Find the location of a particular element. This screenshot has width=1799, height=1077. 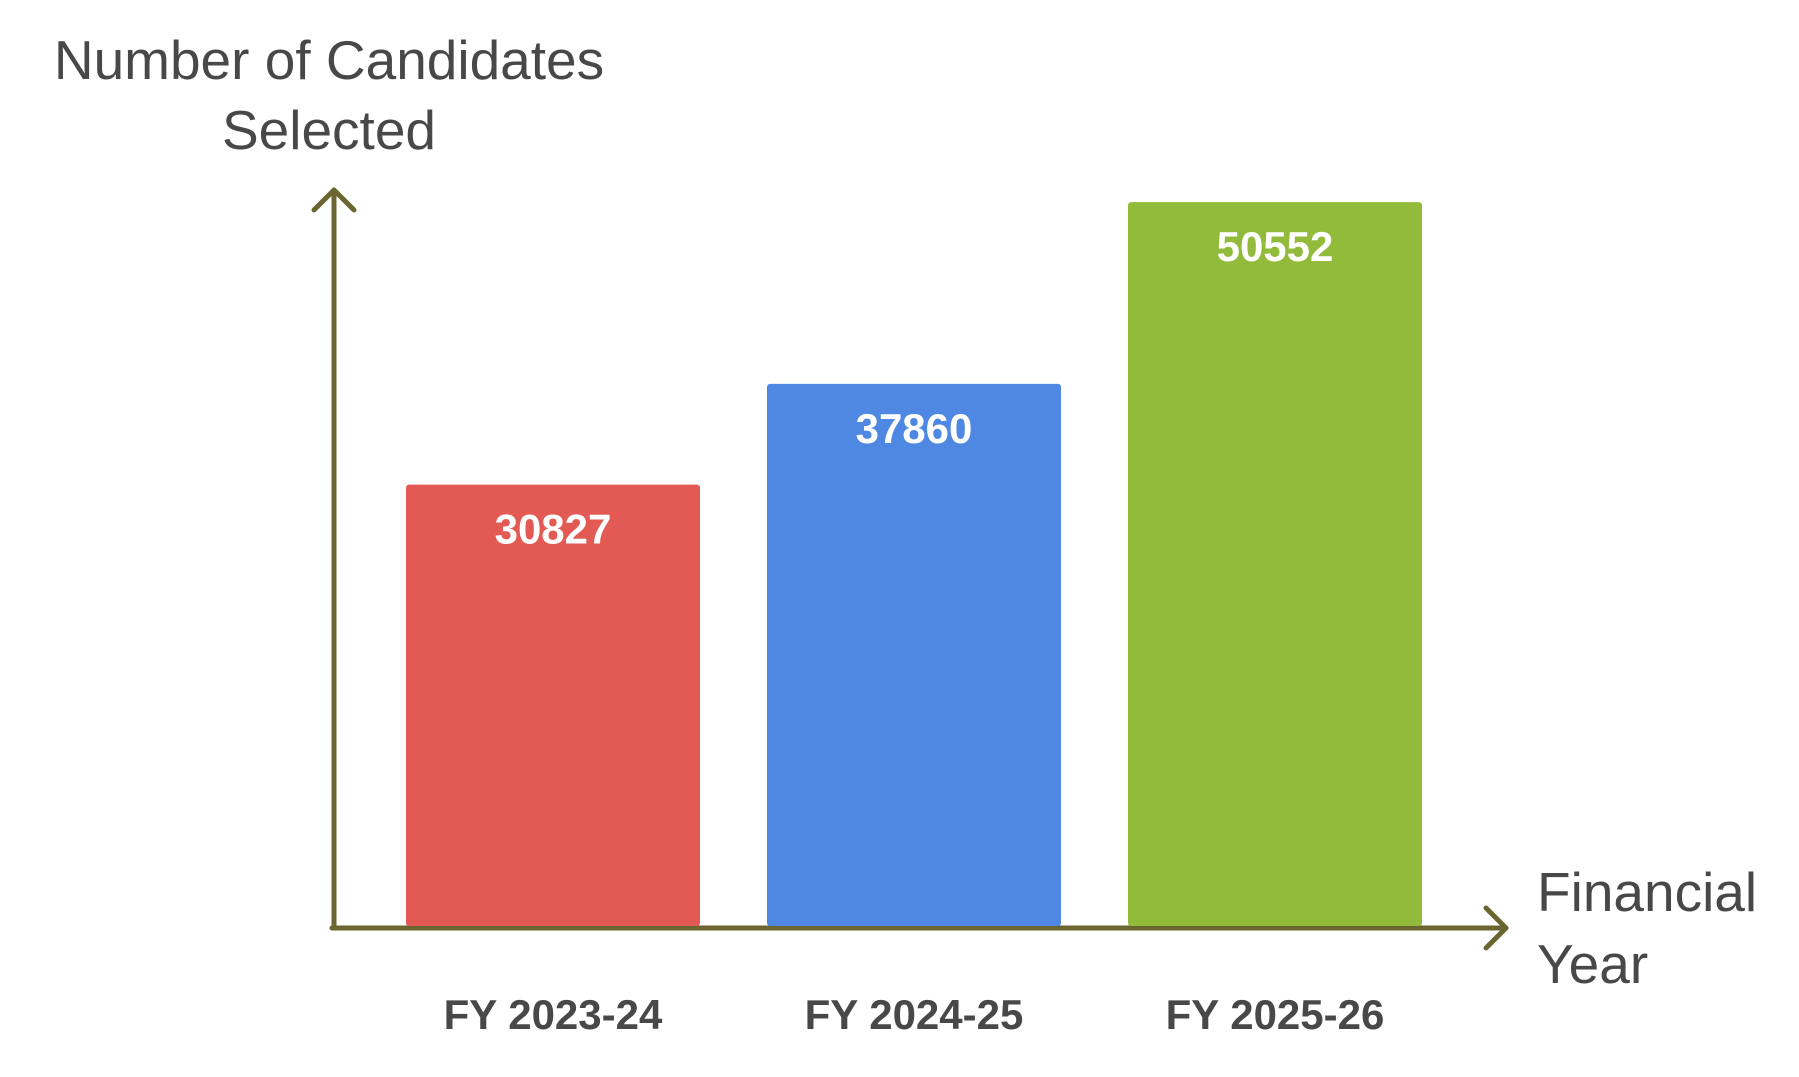

value-label: 37860 is located at coordinates (914, 428).